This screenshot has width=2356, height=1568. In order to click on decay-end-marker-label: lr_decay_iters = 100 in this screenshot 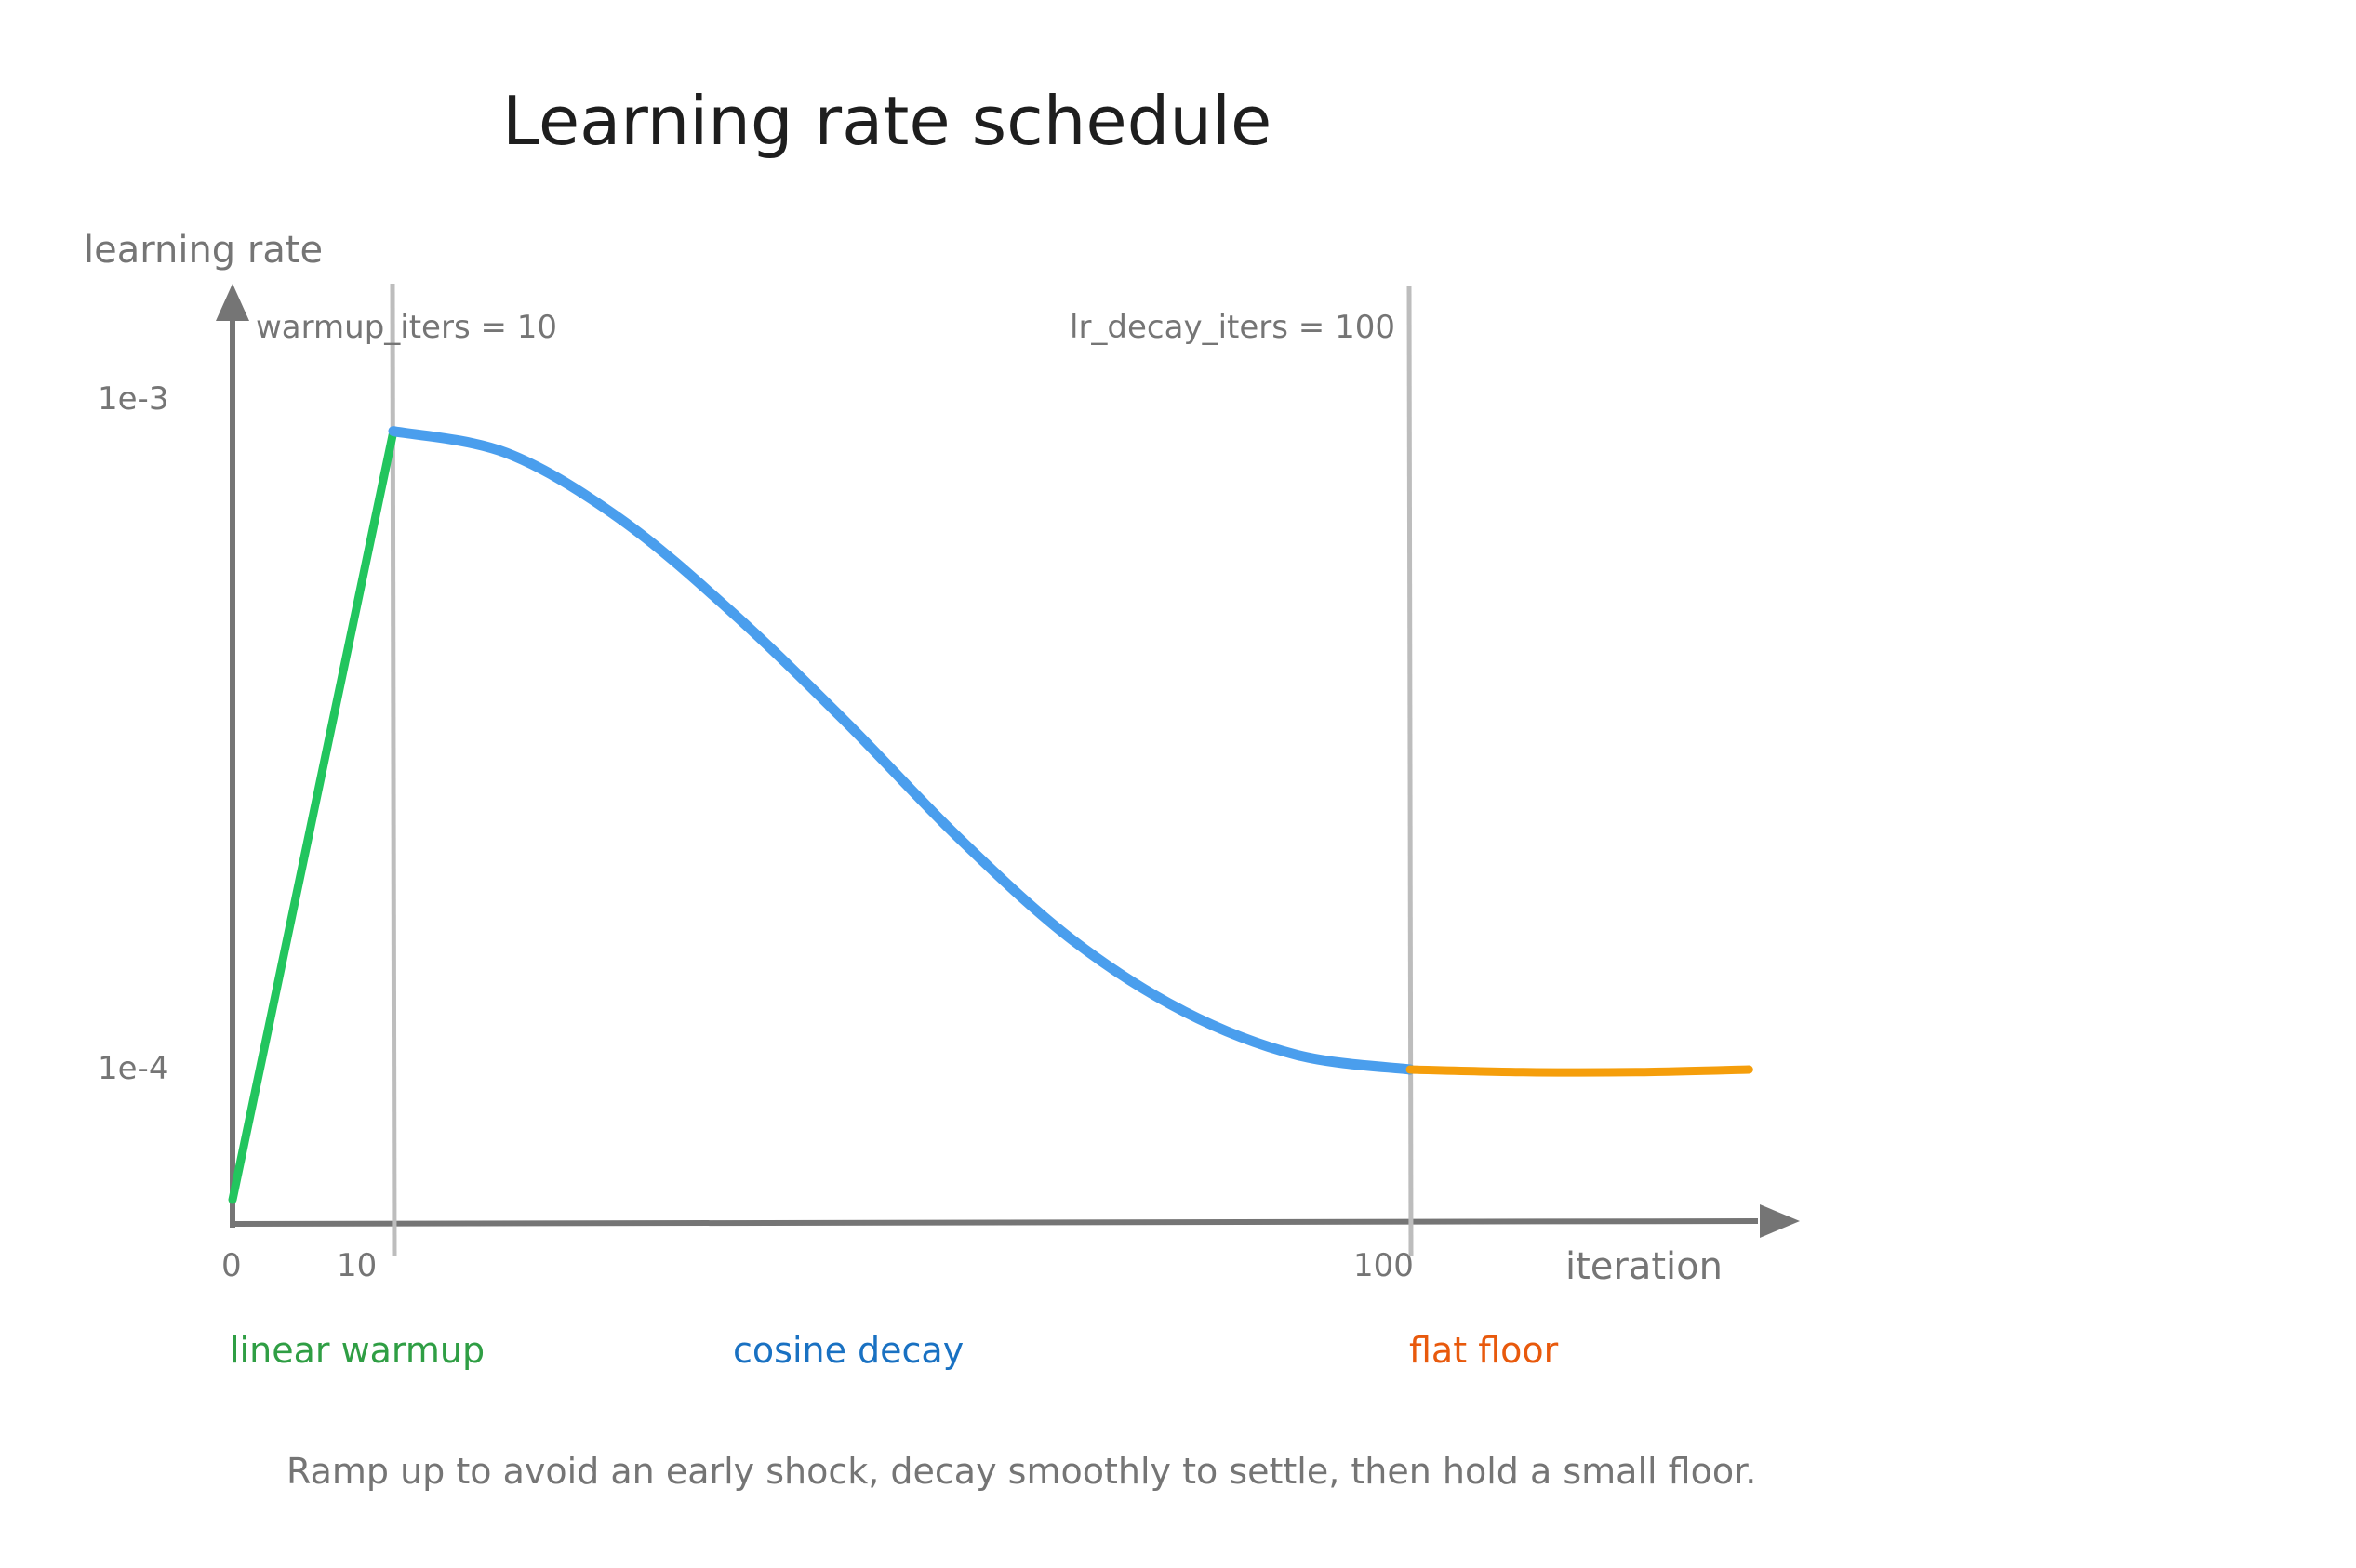, I will do `click(1232, 327)`.